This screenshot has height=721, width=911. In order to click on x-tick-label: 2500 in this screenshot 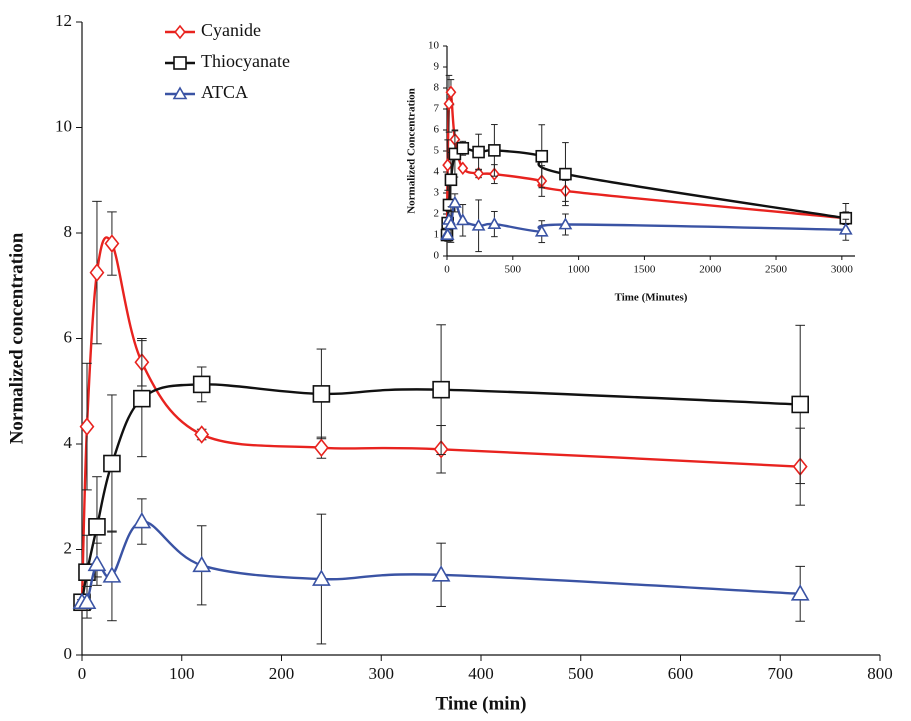, I will do `click(776, 270)`.